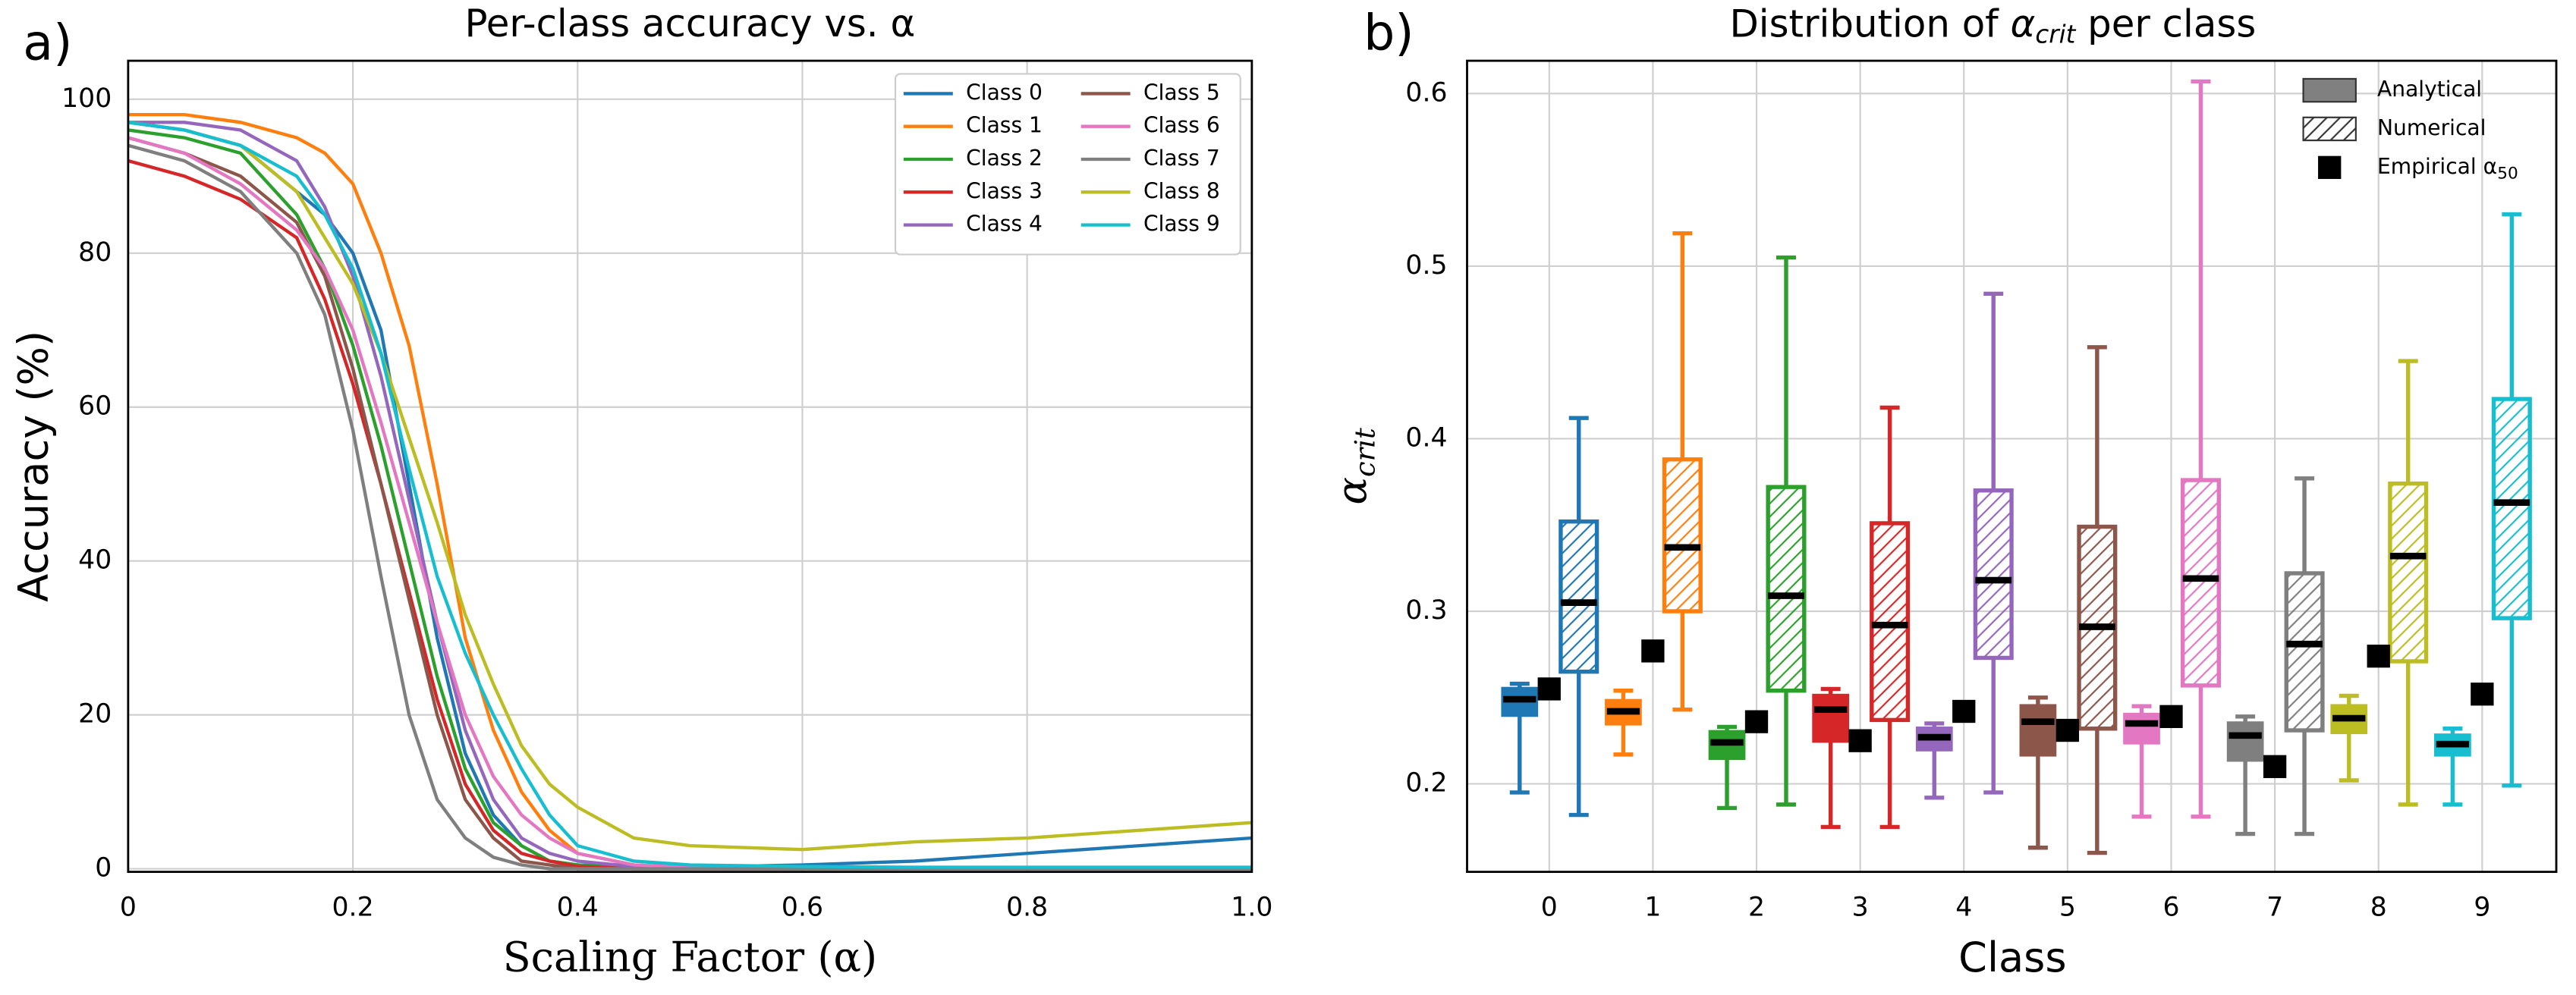  I want to click on y-tick-label: 0.5, so click(1426, 265).